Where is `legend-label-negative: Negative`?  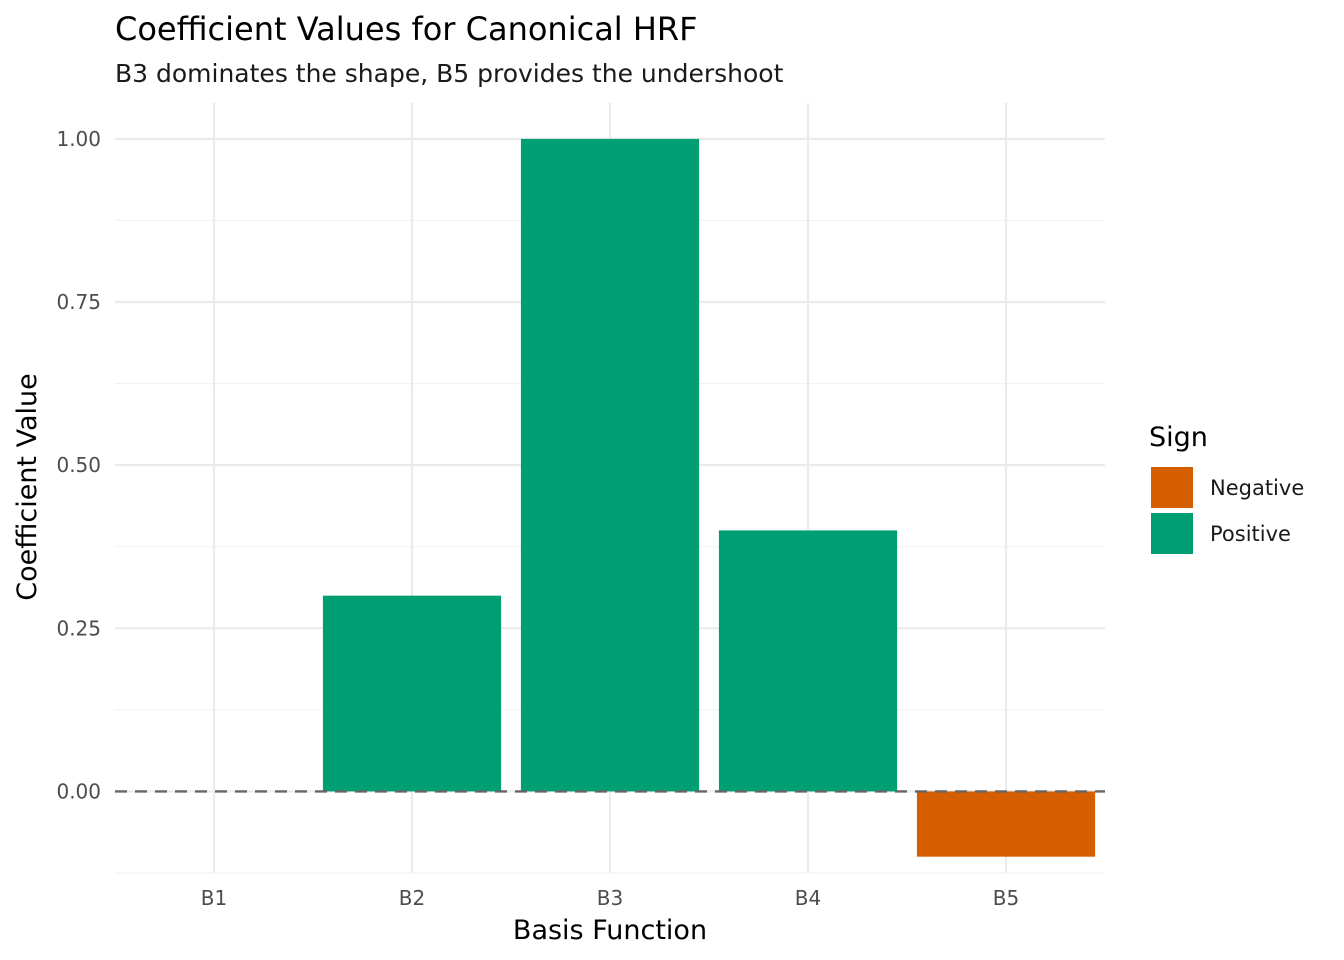
legend-label-negative: Negative is located at coordinates (1257, 488).